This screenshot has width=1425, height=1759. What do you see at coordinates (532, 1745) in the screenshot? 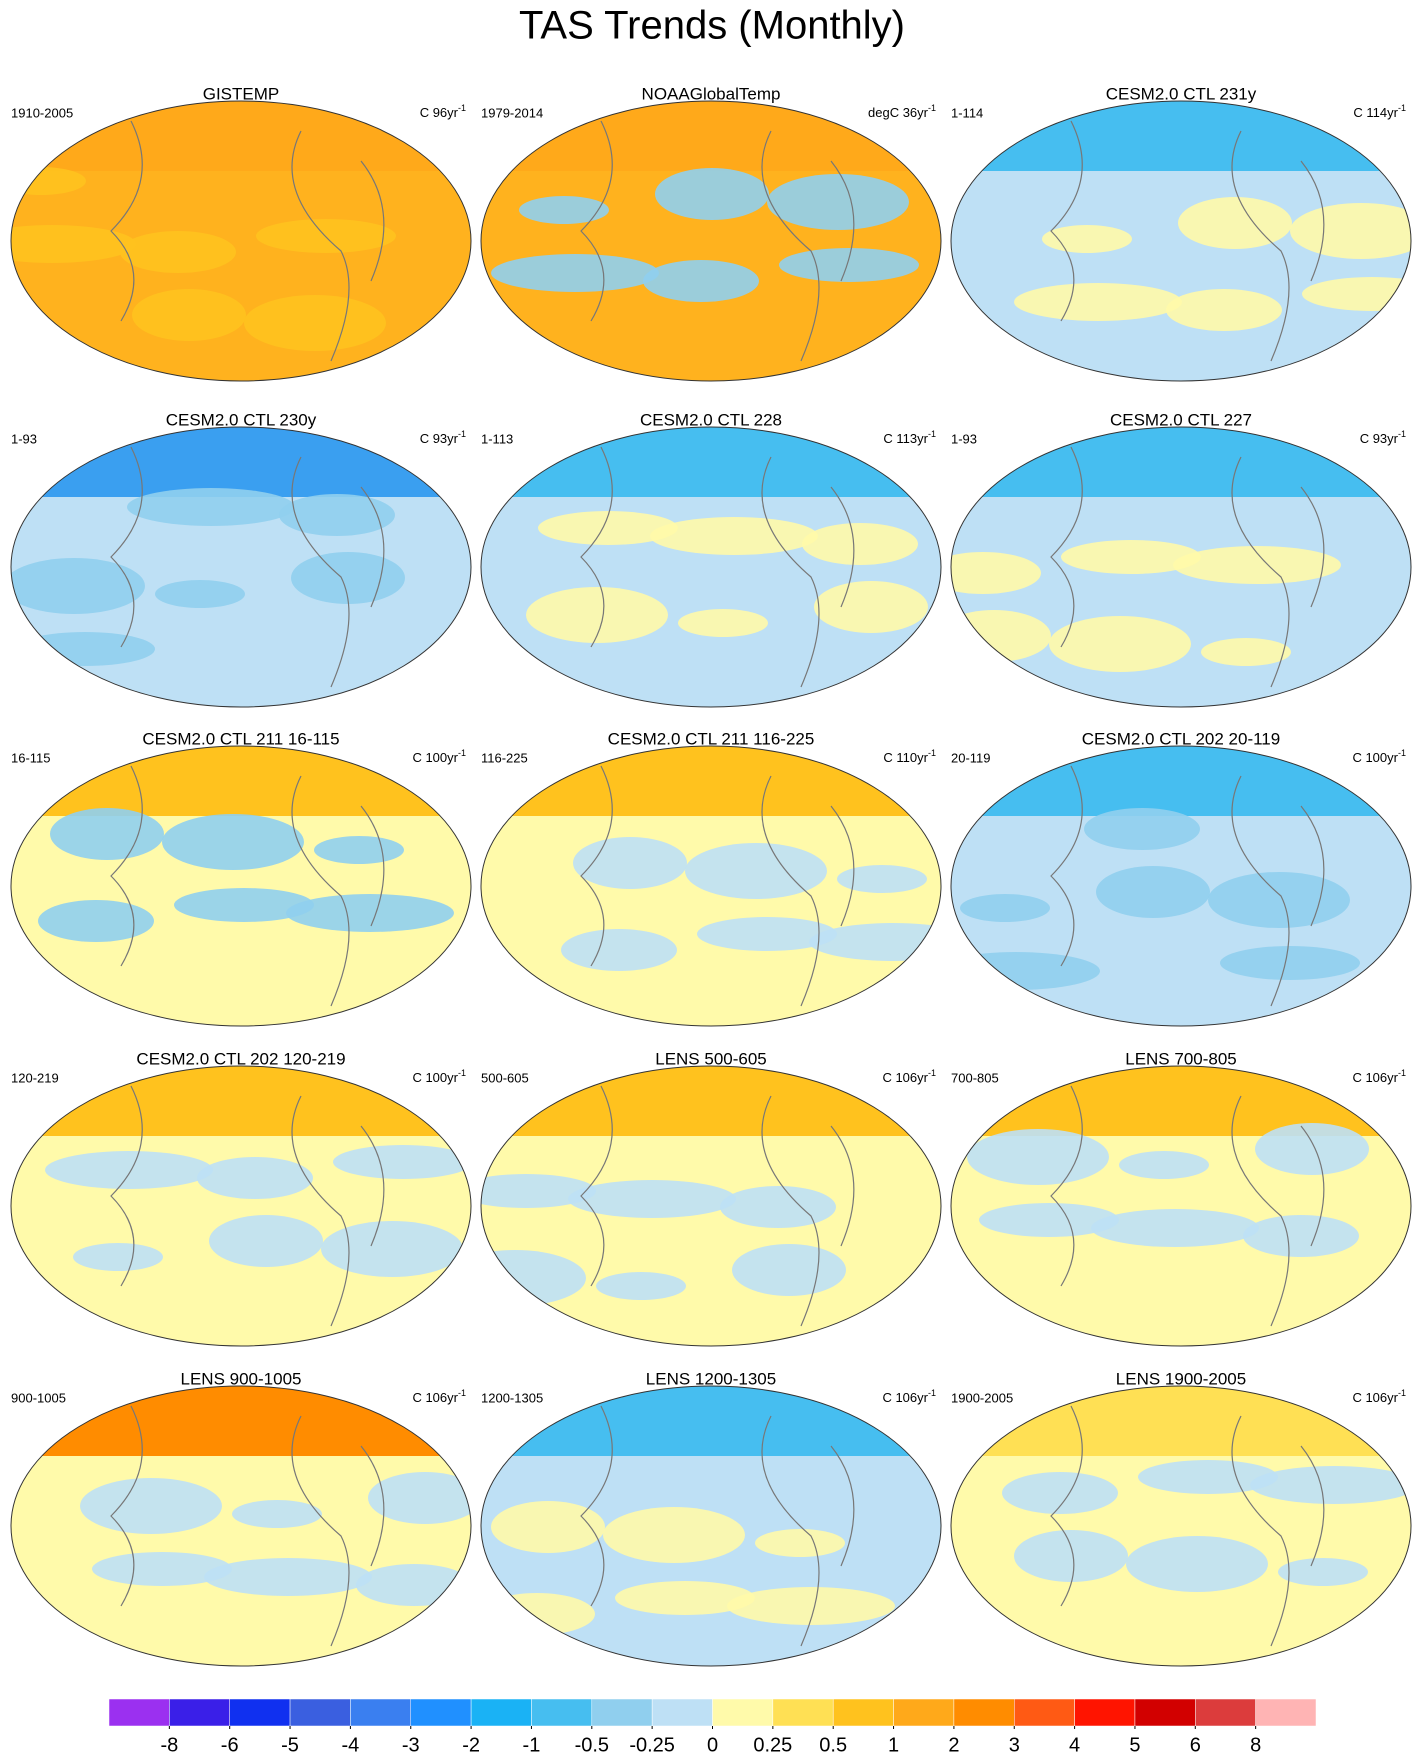
I see `colorbar-label: -1` at bounding box center [532, 1745].